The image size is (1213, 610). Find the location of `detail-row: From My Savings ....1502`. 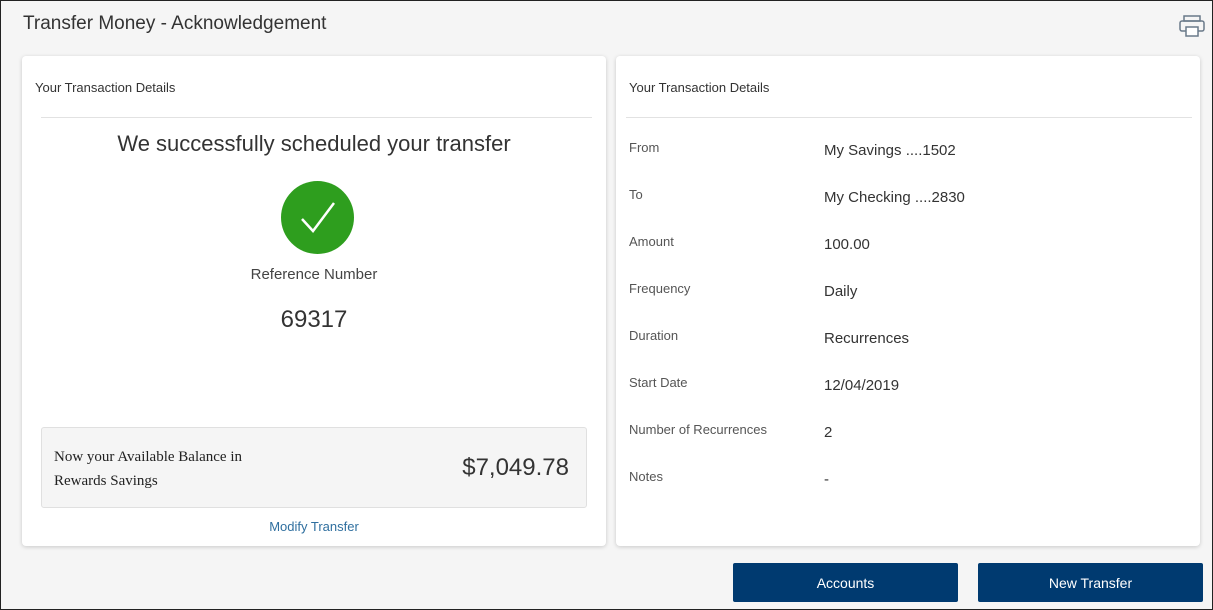

detail-row: From My Savings ....1502 is located at coordinates (914, 150).